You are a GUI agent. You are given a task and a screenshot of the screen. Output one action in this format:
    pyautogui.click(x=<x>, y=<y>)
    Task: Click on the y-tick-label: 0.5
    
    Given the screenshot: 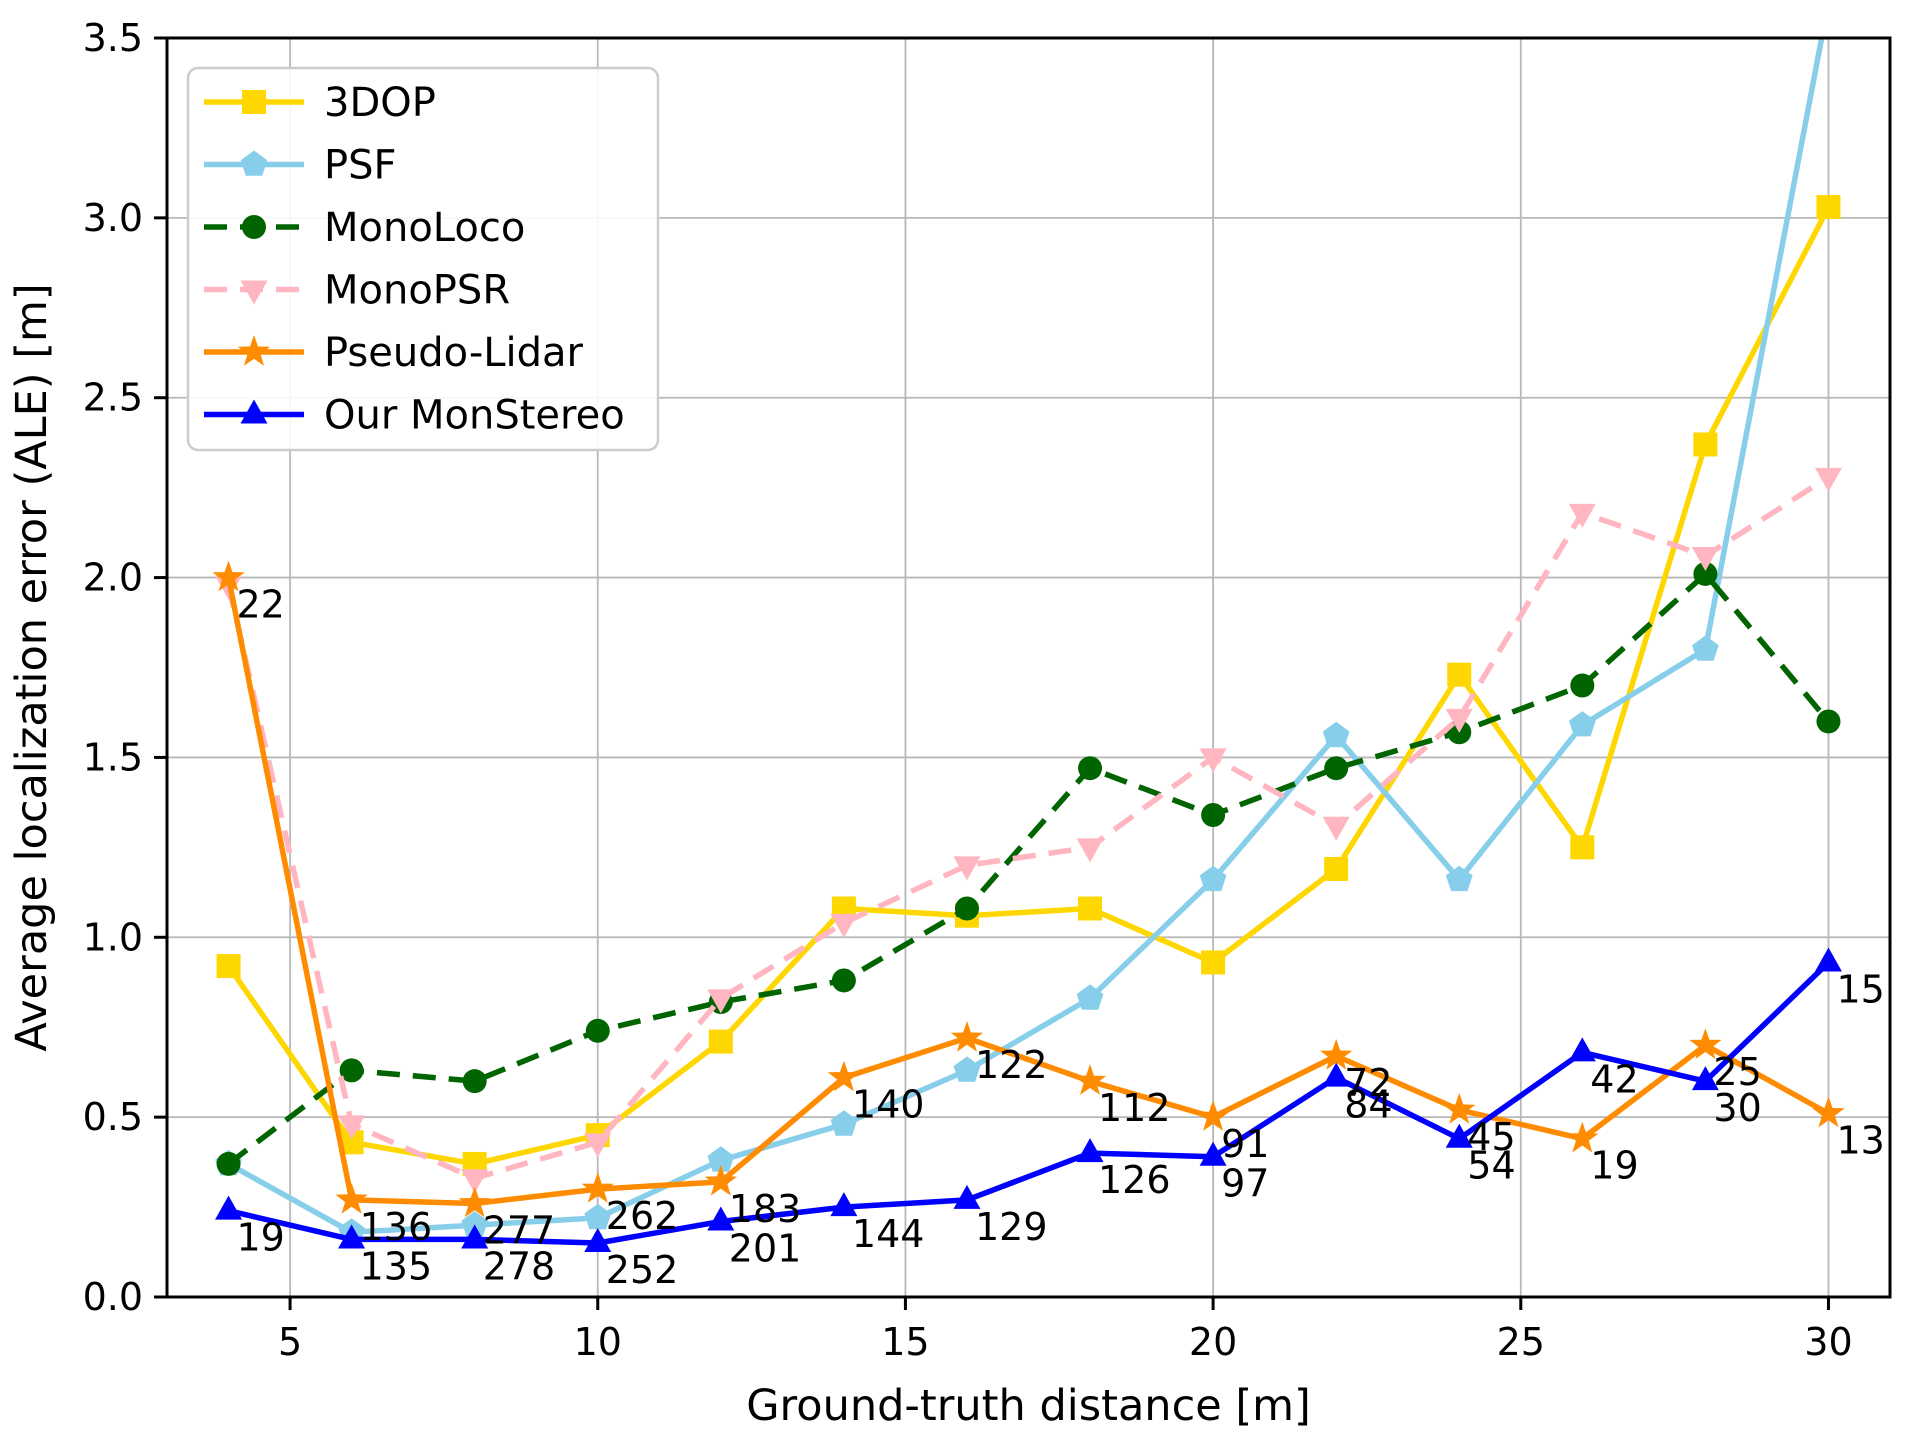 What is the action you would take?
    pyautogui.click(x=113, y=1117)
    